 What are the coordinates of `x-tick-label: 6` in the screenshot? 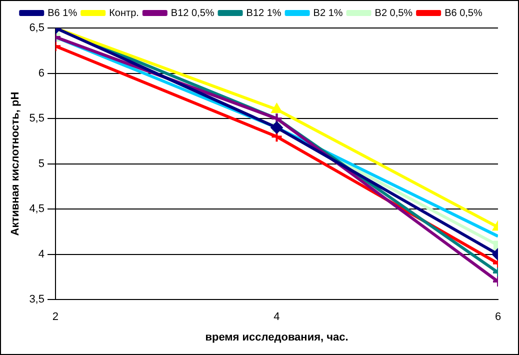 It's located at (498, 317).